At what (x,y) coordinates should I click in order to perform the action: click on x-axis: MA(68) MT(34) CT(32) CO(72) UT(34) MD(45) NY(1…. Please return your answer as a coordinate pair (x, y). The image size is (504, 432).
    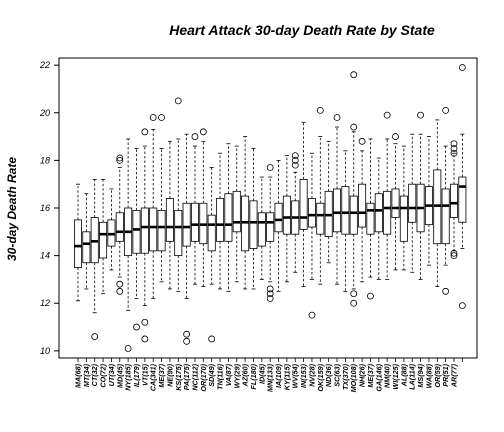
    Looking at the image, I should click on (268, 375).